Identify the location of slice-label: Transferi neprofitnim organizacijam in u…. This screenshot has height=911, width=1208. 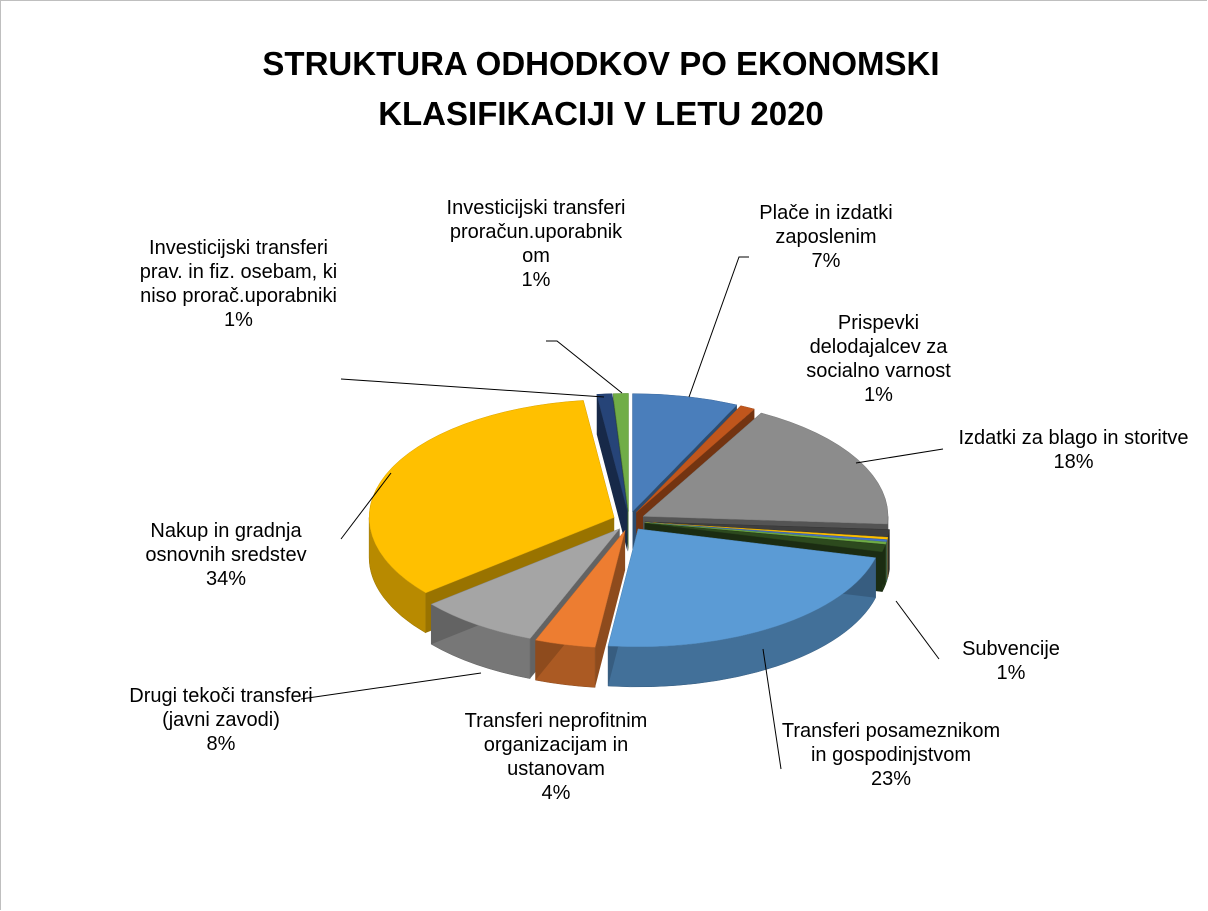
(556, 757).